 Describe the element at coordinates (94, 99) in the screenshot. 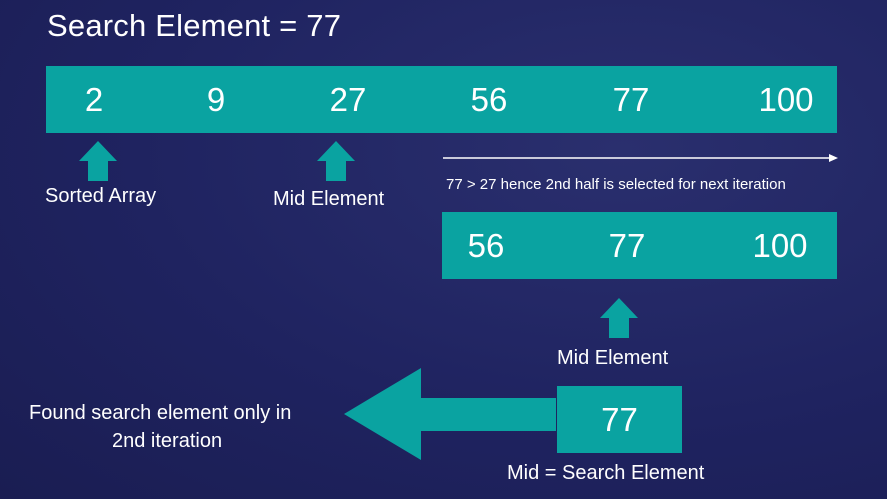

I see `array-cell: 2` at that location.